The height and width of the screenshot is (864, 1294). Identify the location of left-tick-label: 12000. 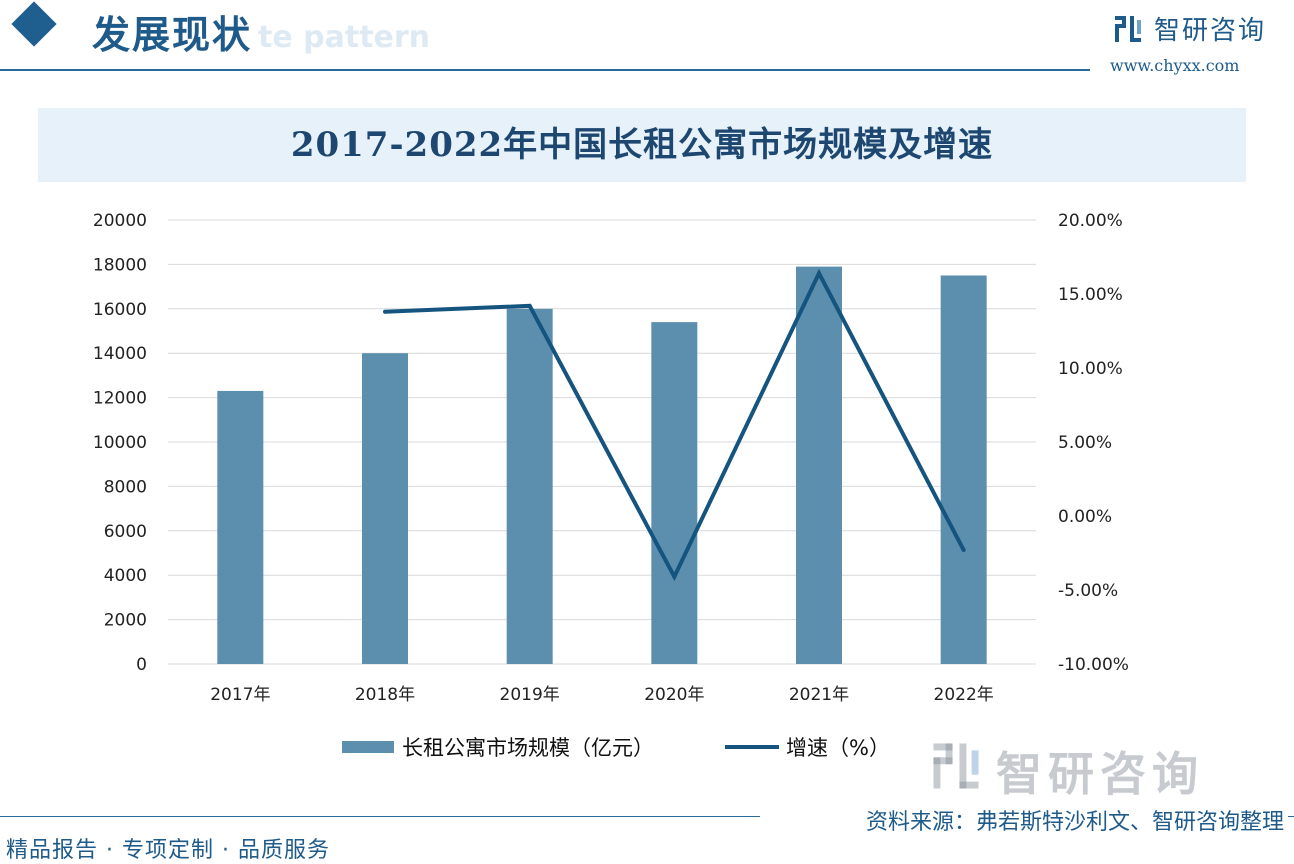
(120, 399).